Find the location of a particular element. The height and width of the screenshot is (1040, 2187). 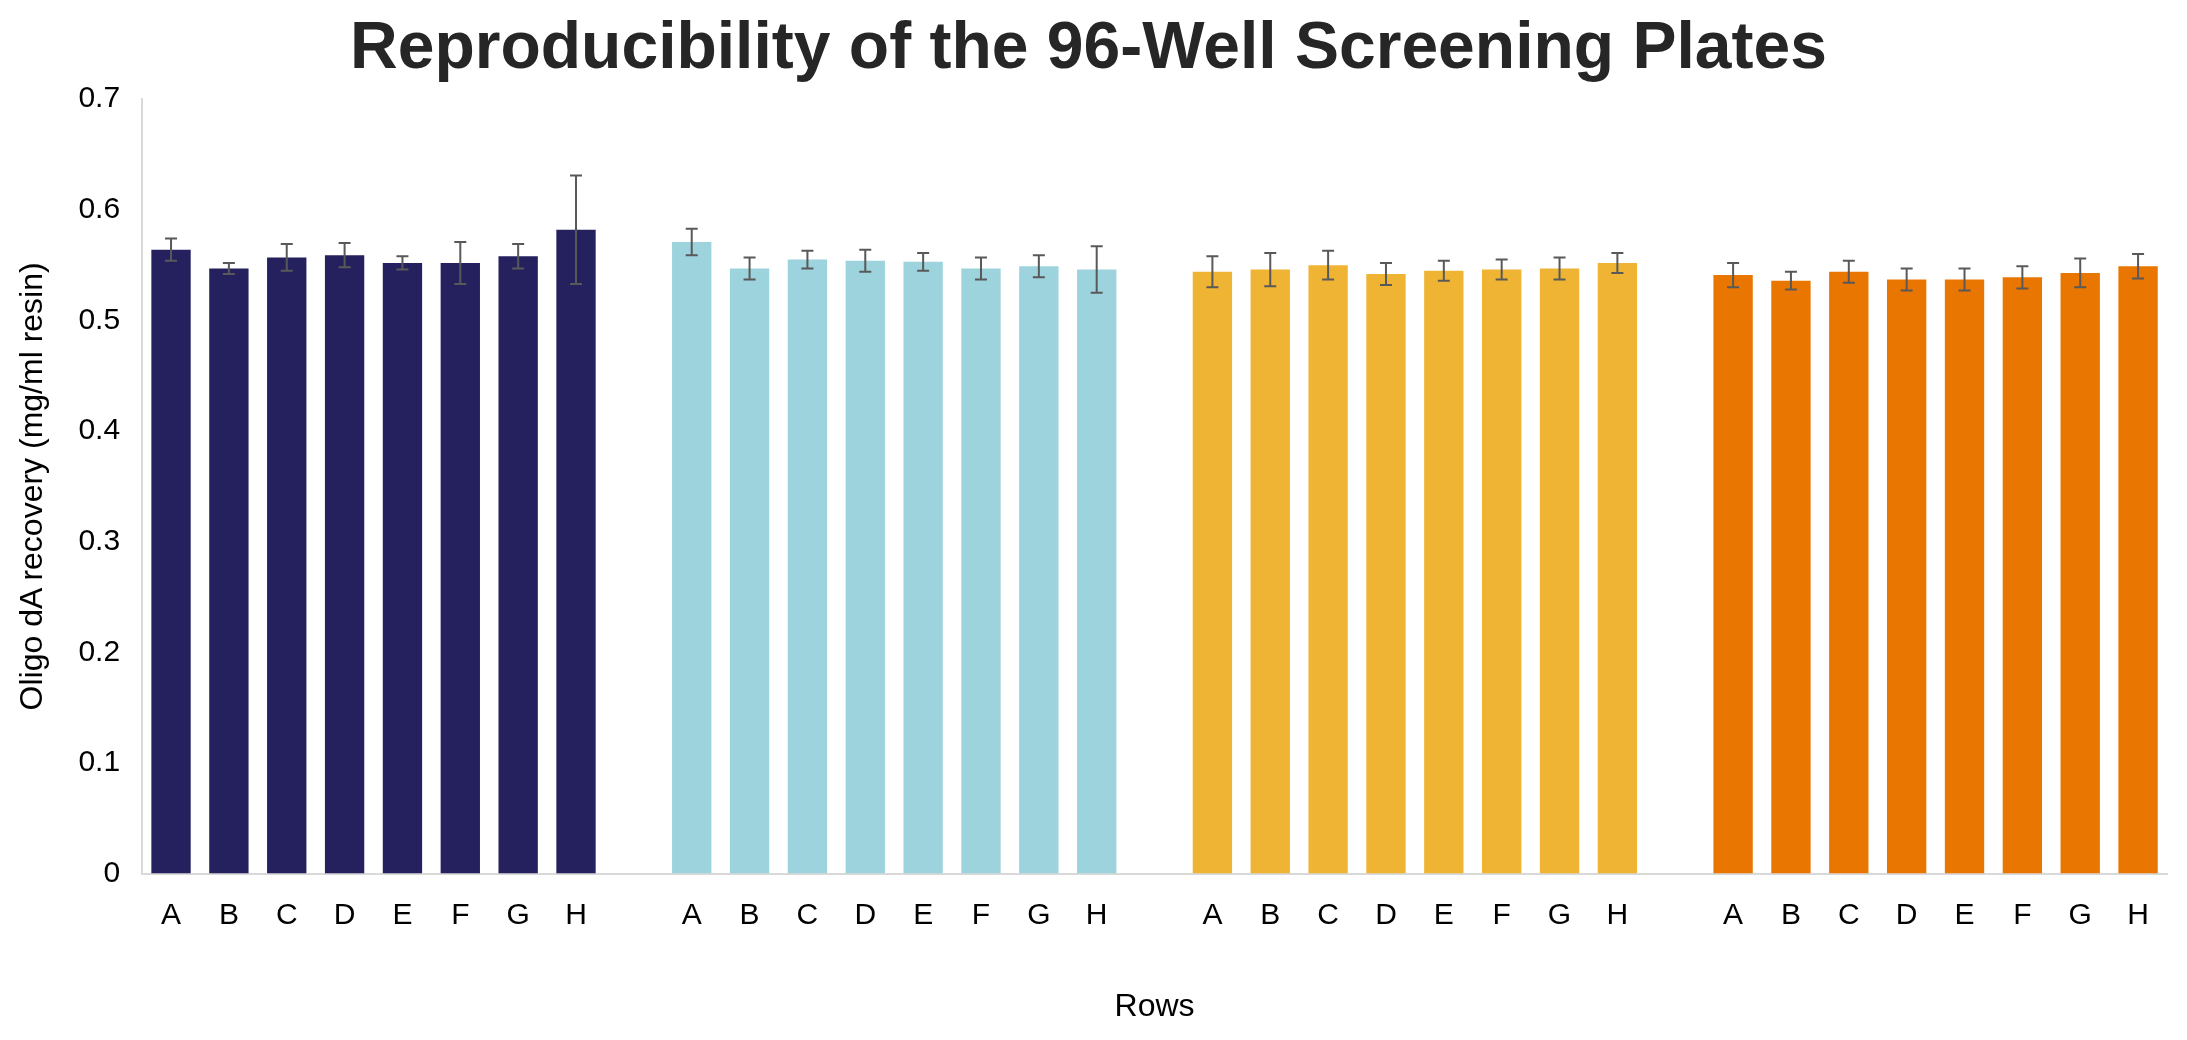

y-tick-label: 0.5 is located at coordinates (99, 318).